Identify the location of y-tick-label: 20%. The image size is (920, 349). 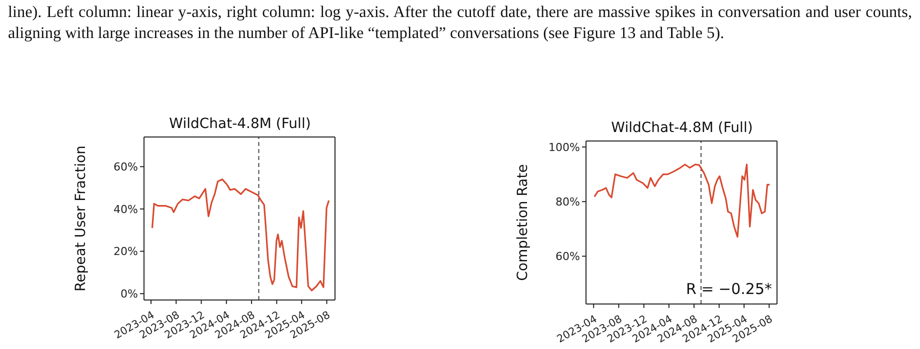
(126, 251).